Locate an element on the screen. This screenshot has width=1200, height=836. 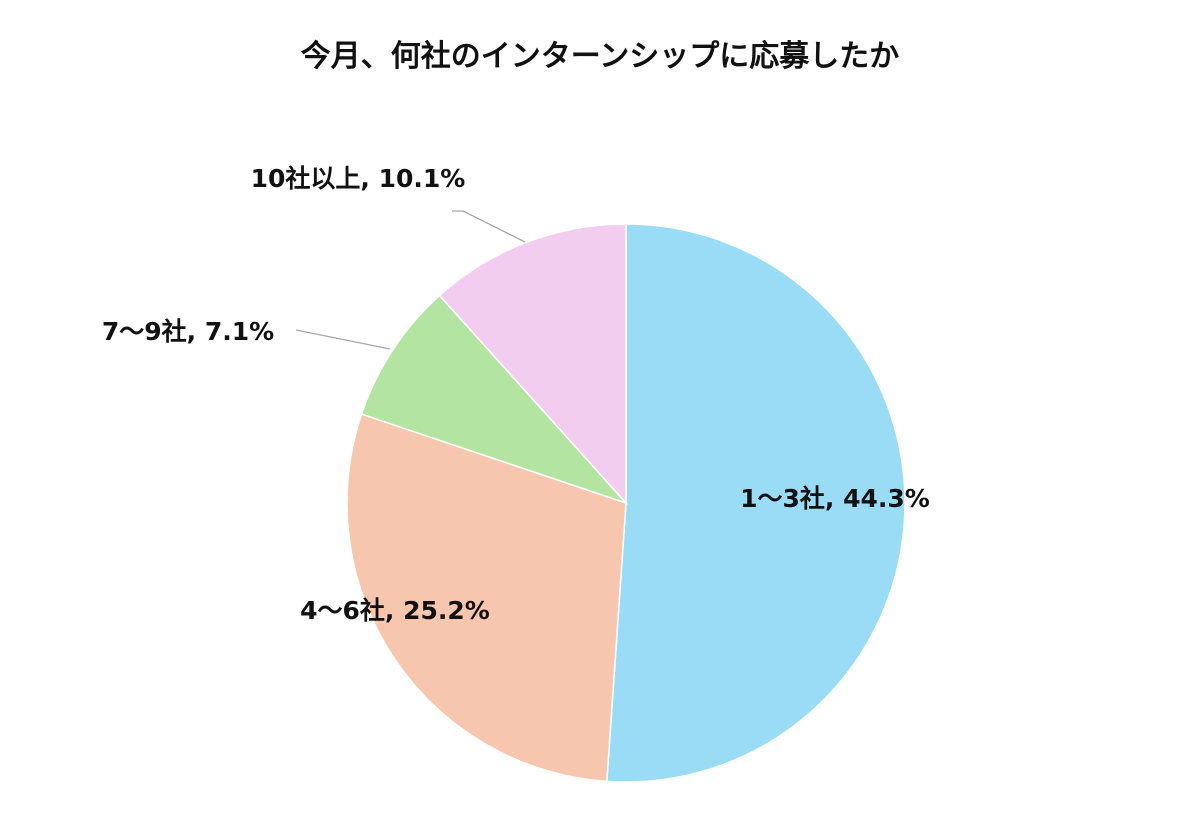
data-label: 7〜9社, 7.1% is located at coordinates (188, 331).